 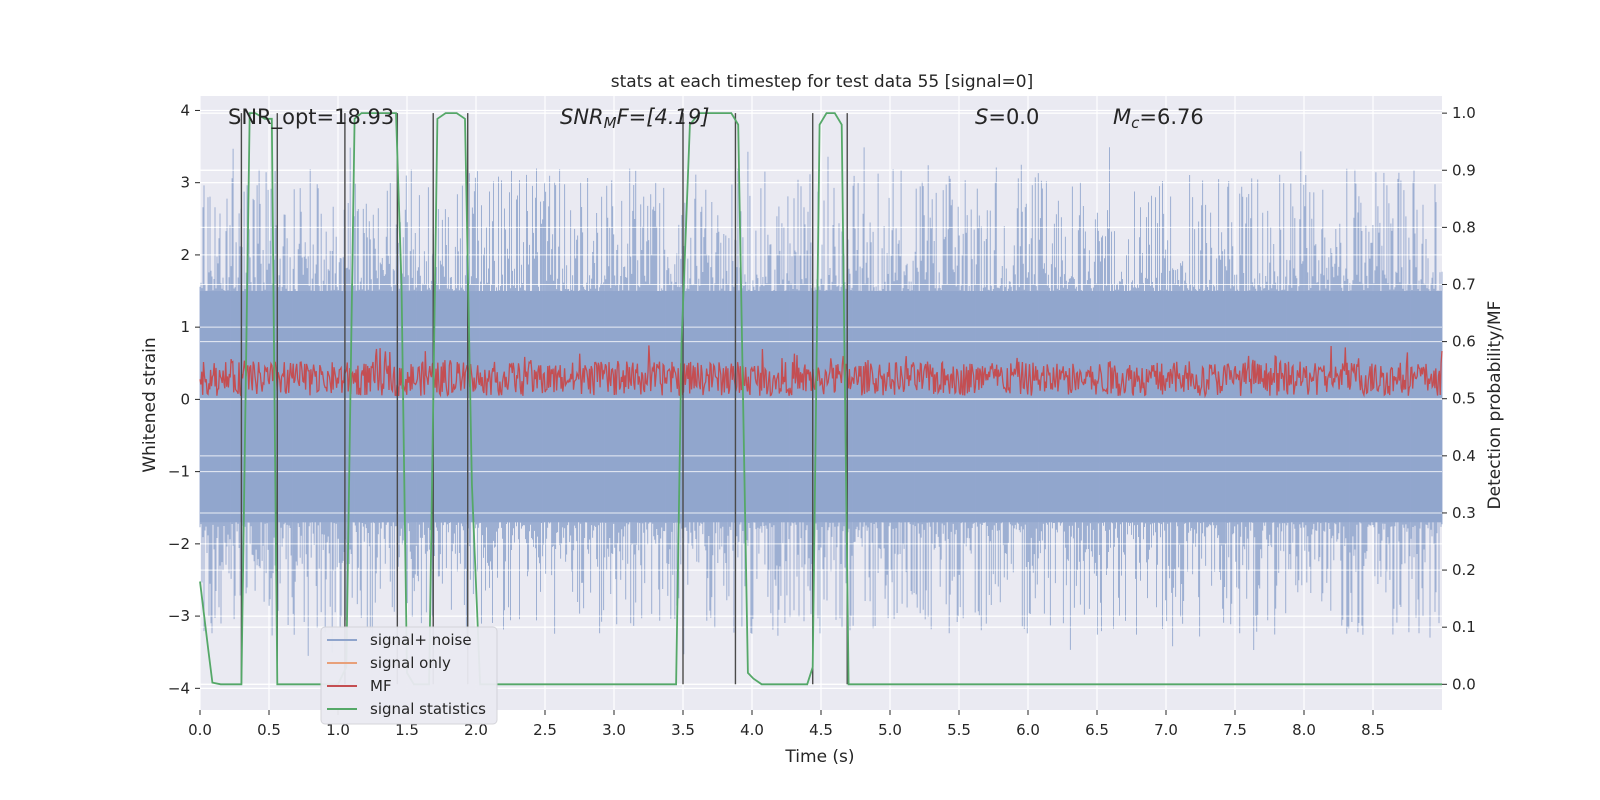 I want to click on x-tick-label: 2.0, so click(x=476, y=730).